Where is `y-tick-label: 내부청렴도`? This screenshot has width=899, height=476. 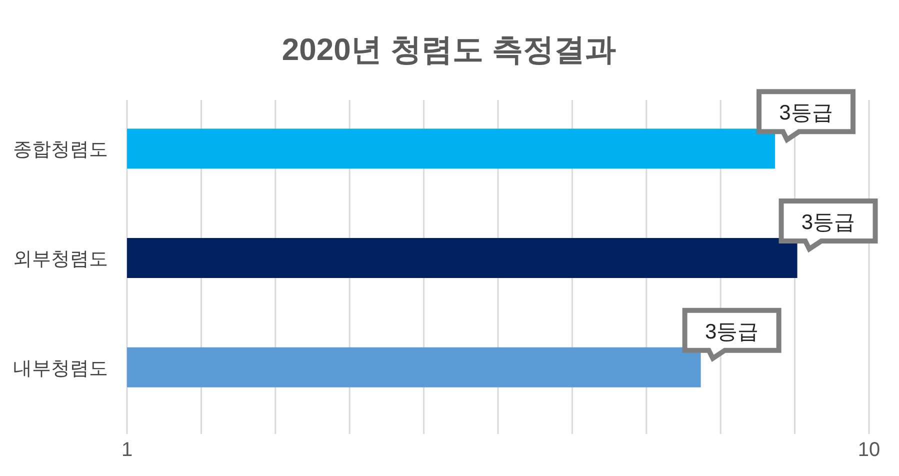
y-tick-label: 내부청렴도 is located at coordinates (60, 369).